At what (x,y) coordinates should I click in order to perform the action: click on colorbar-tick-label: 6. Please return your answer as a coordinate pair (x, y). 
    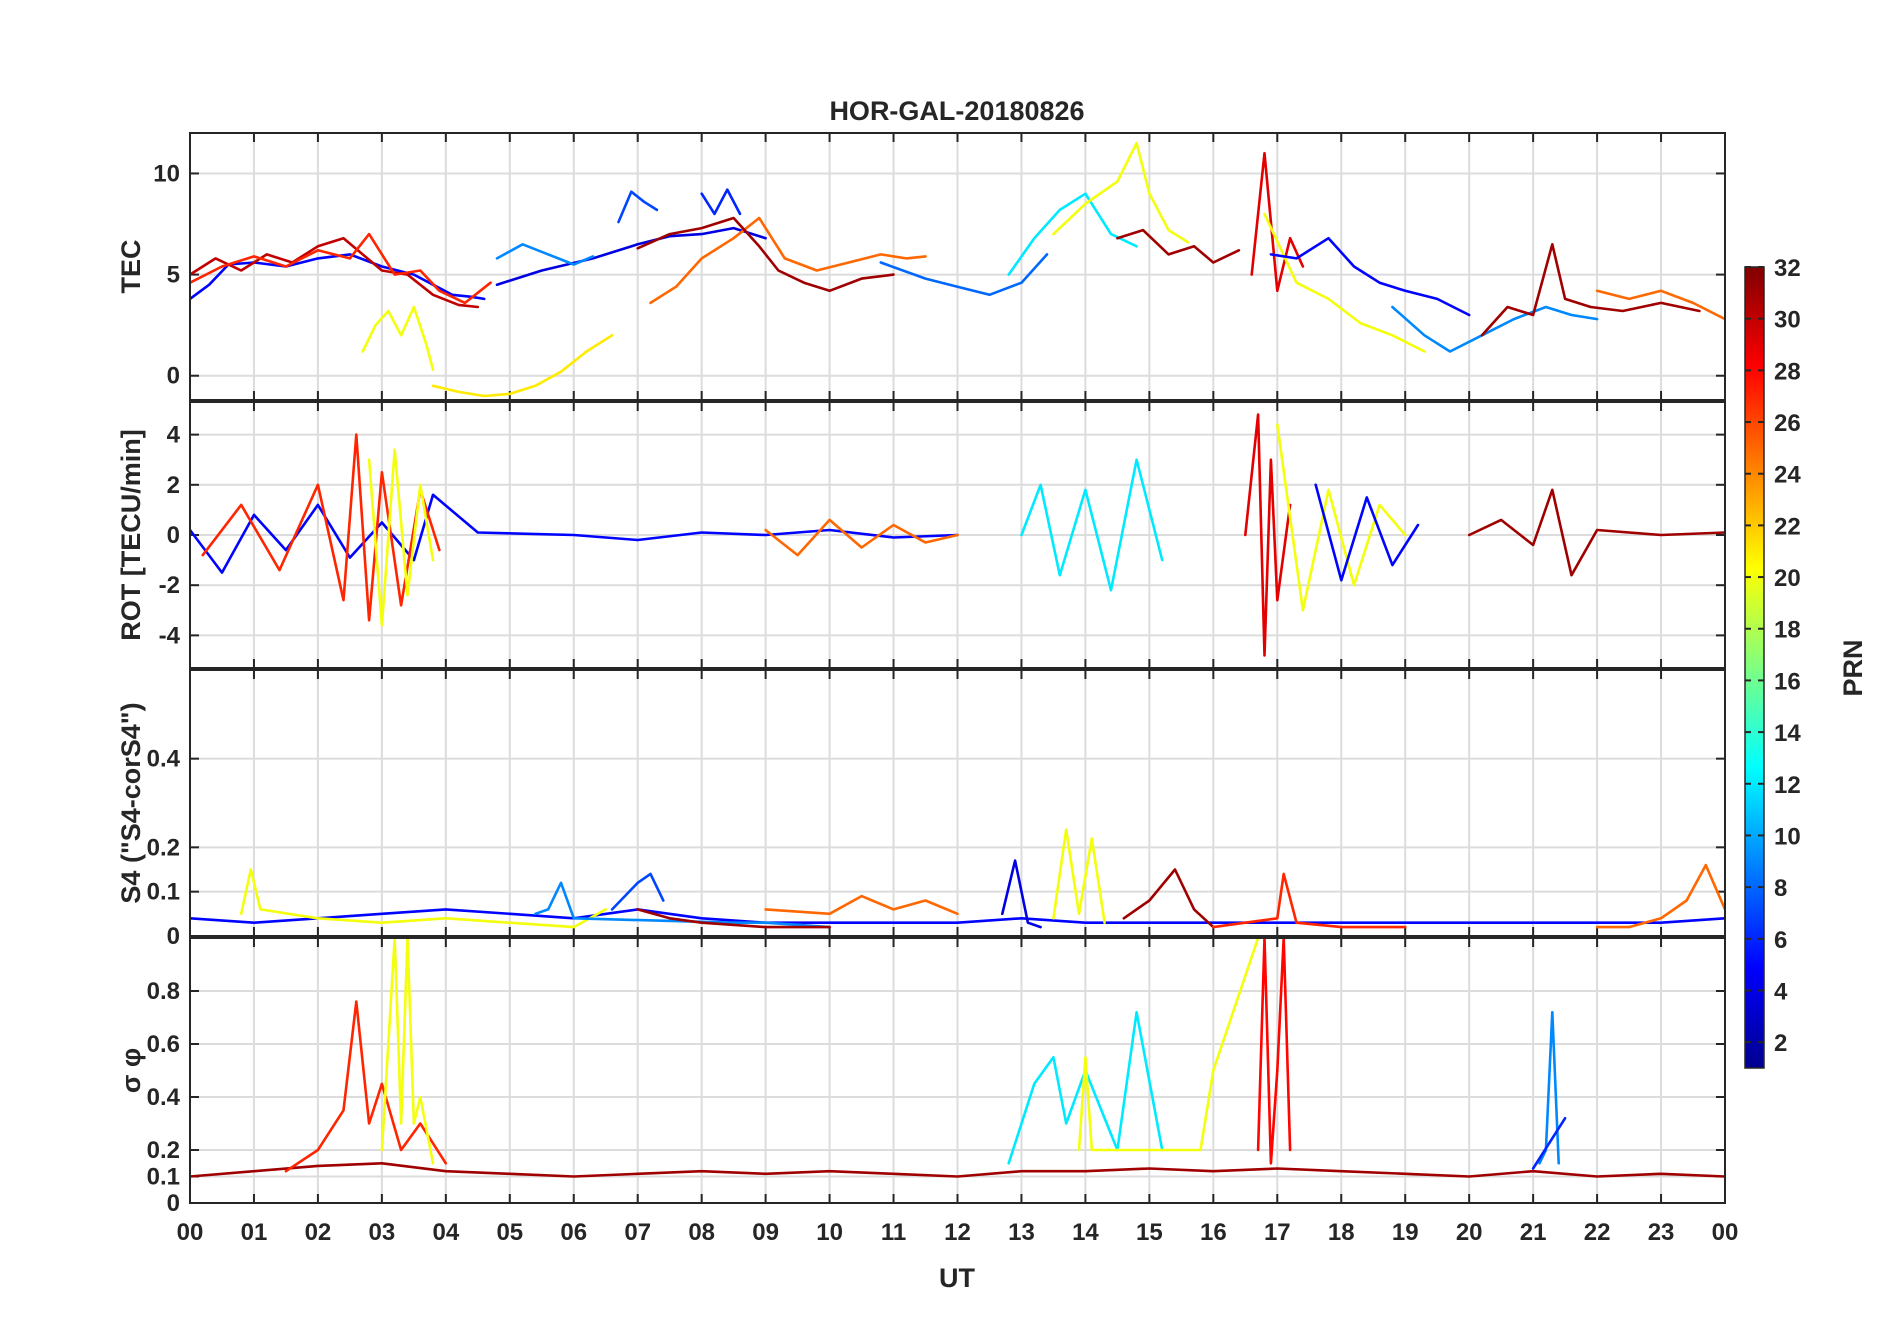
    Looking at the image, I should click on (1780, 940).